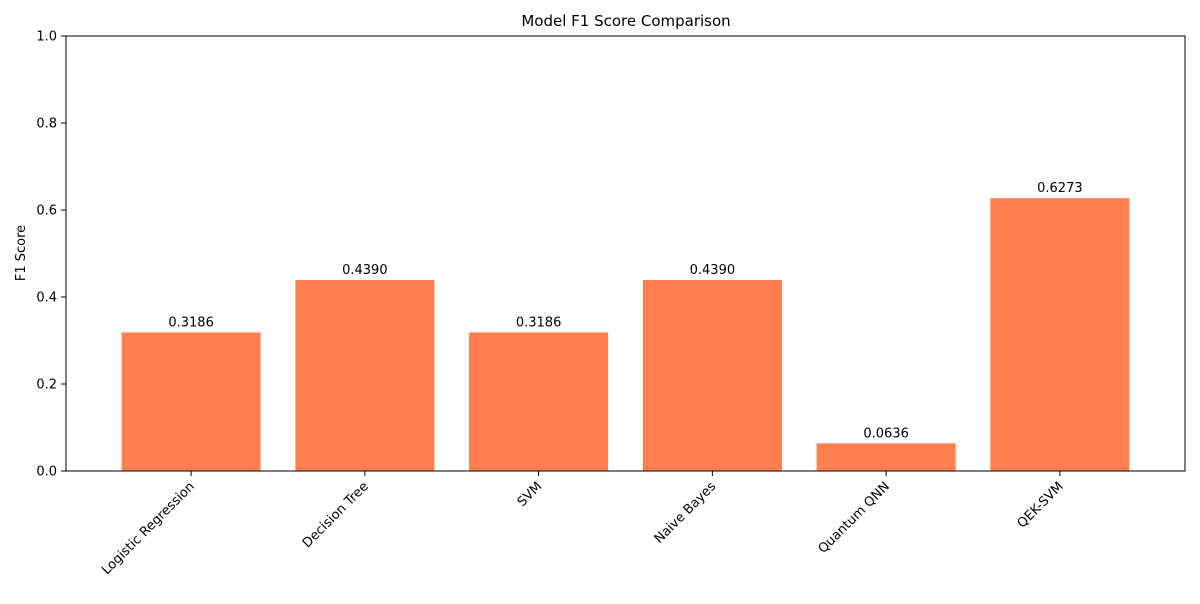  Describe the element at coordinates (191, 401) in the screenshot. I see `bar-logistic-regression` at that location.